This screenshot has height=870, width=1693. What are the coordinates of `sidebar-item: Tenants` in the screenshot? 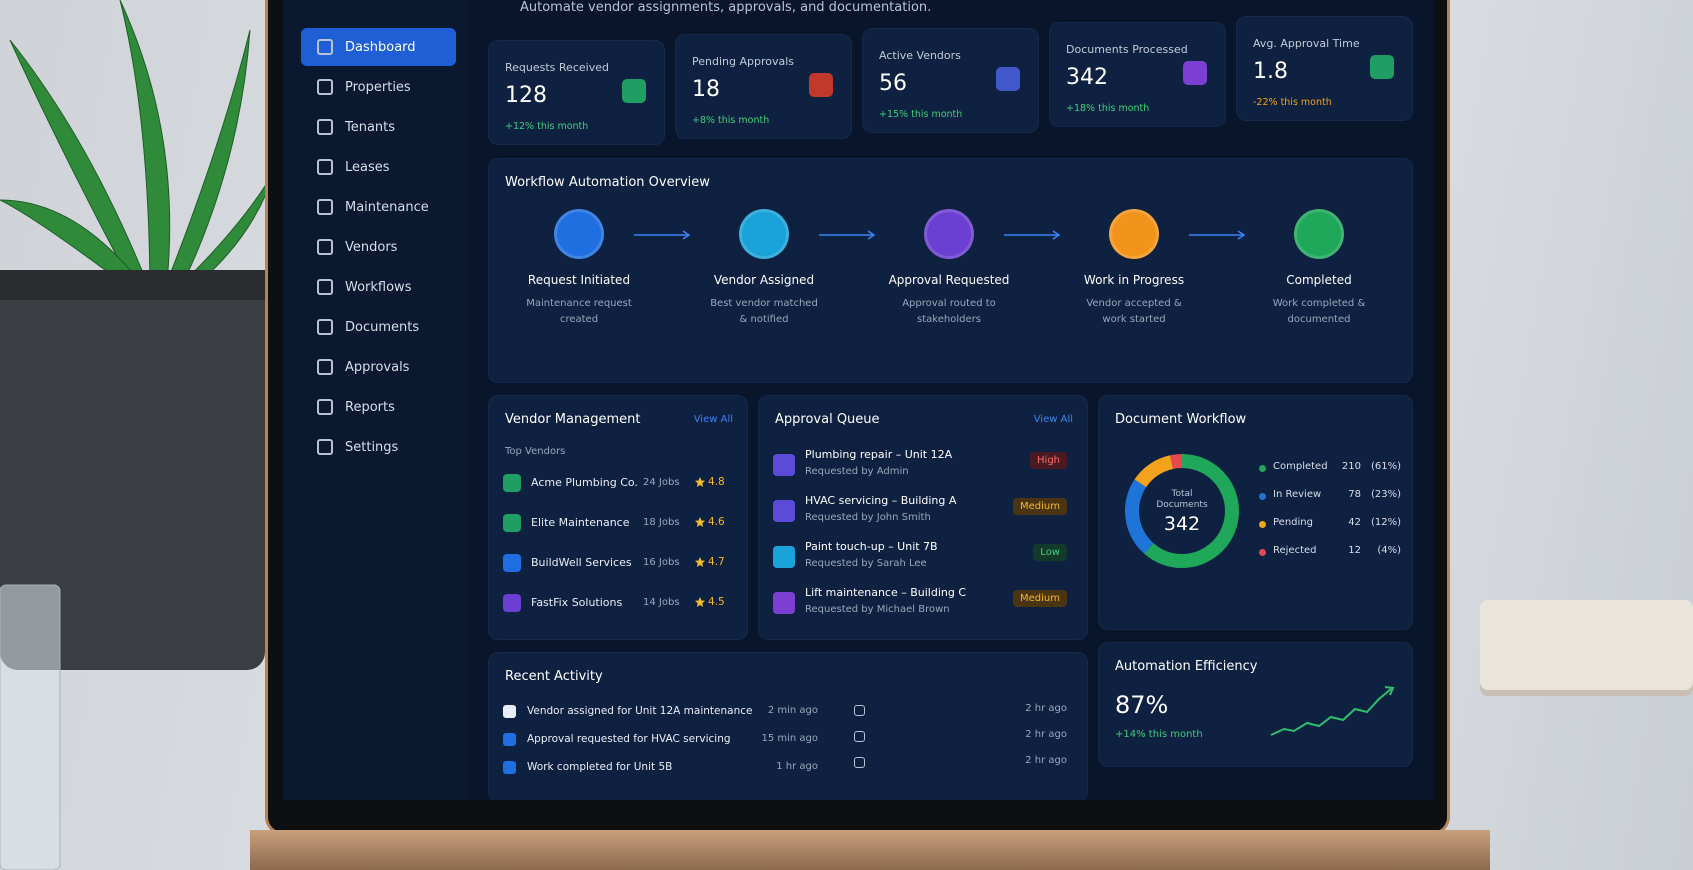 It's located at (378, 127).